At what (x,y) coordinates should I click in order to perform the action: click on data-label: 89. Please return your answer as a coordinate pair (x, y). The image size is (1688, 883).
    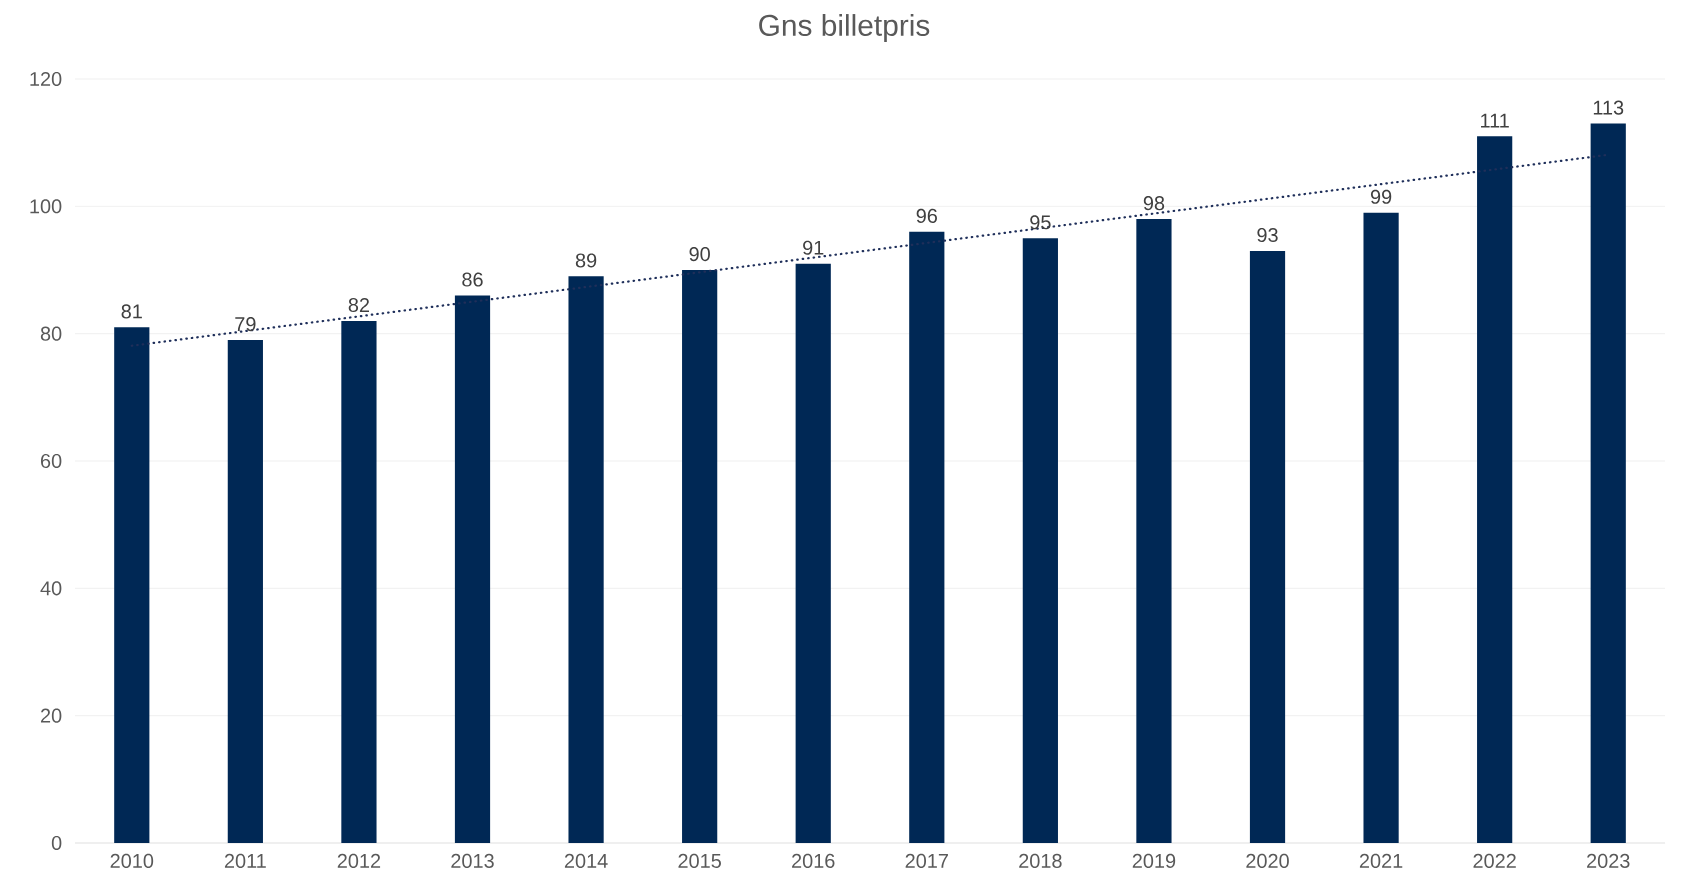
    Looking at the image, I should click on (586, 260).